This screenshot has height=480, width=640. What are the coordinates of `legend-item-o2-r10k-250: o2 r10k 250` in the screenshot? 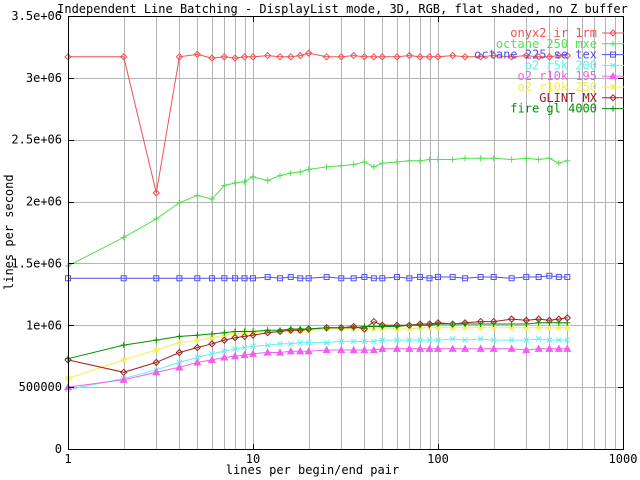 It's located at (571, 87).